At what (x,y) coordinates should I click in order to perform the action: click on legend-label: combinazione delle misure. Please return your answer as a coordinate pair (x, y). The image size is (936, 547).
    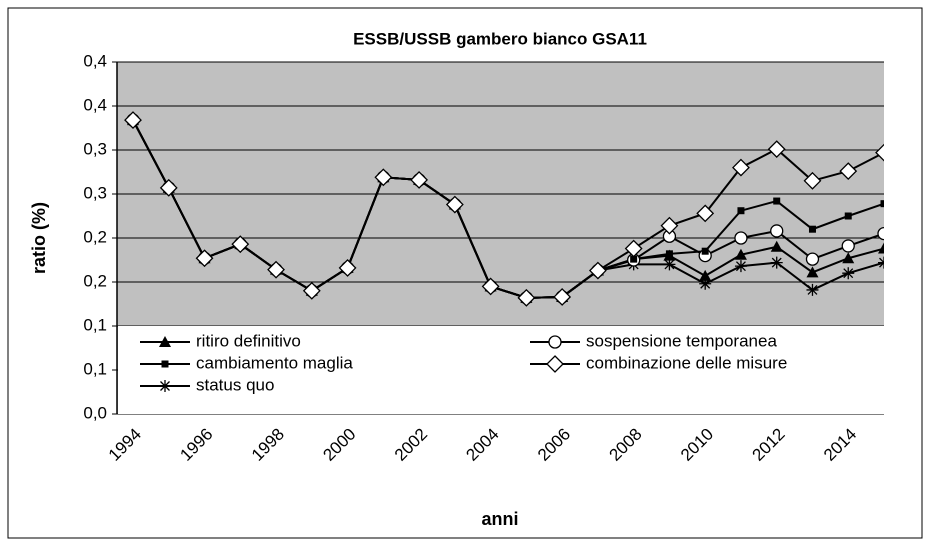
    Looking at the image, I should click on (686, 362).